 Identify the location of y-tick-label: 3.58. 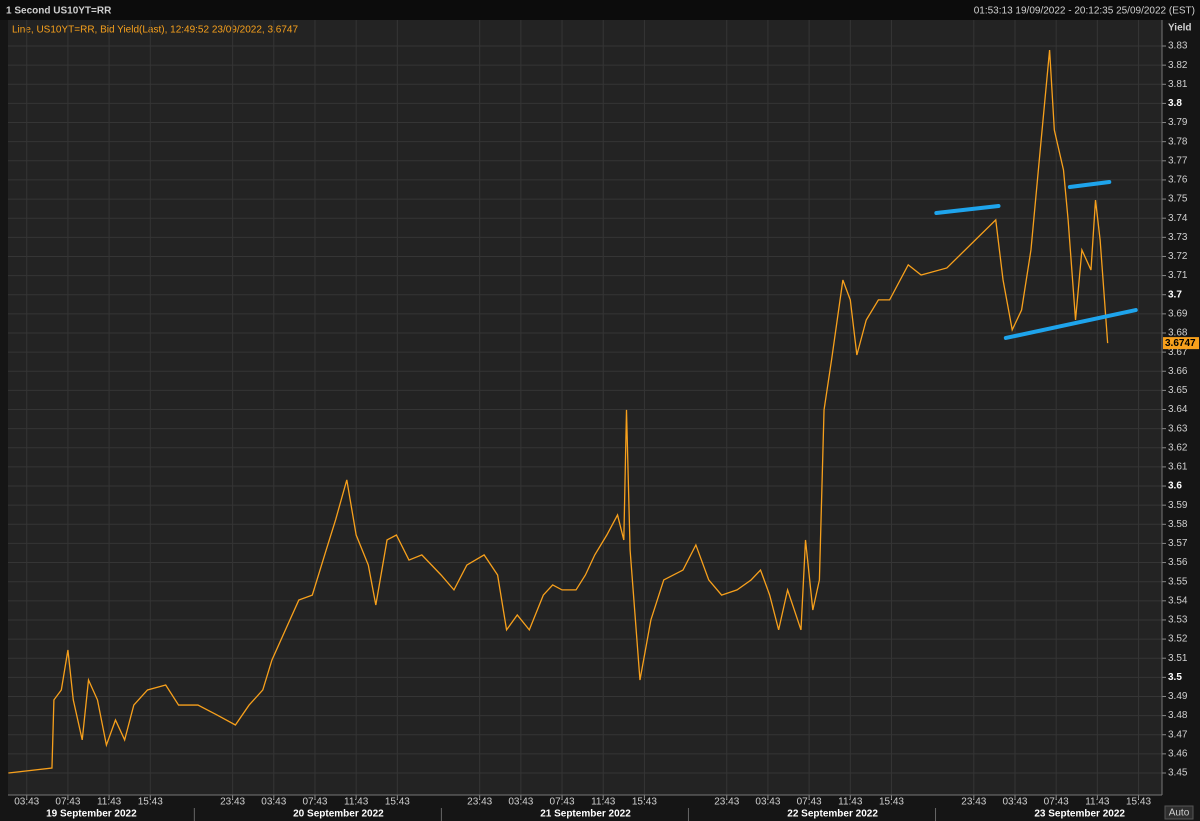
(1178, 524).